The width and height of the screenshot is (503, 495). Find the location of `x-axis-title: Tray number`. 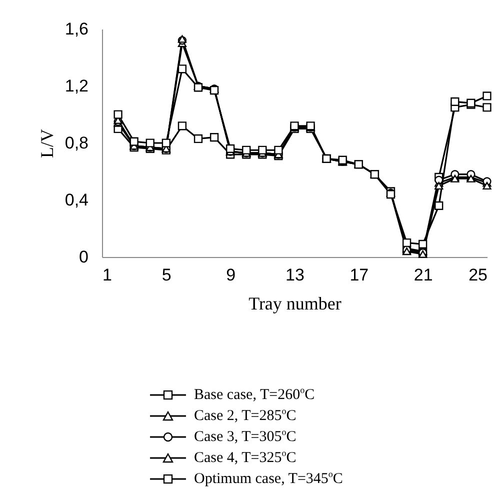

x-axis-title: Tray number is located at coordinates (295, 304).